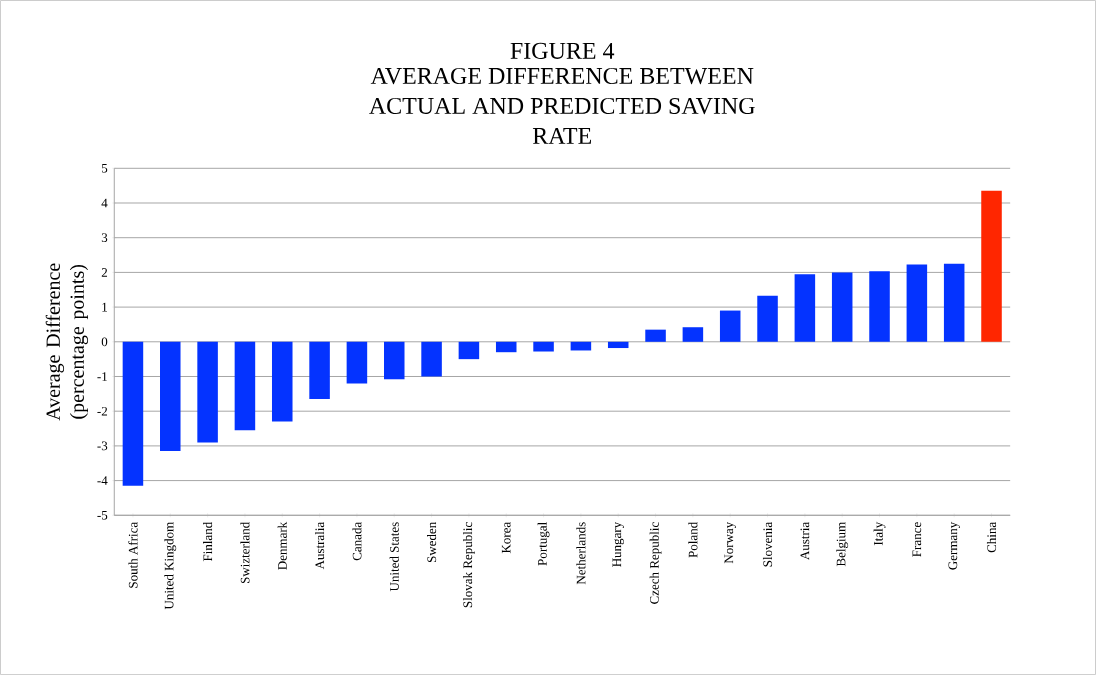 The height and width of the screenshot is (675, 1096). I want to click on x-tick-label: United States, so click(394, 557).